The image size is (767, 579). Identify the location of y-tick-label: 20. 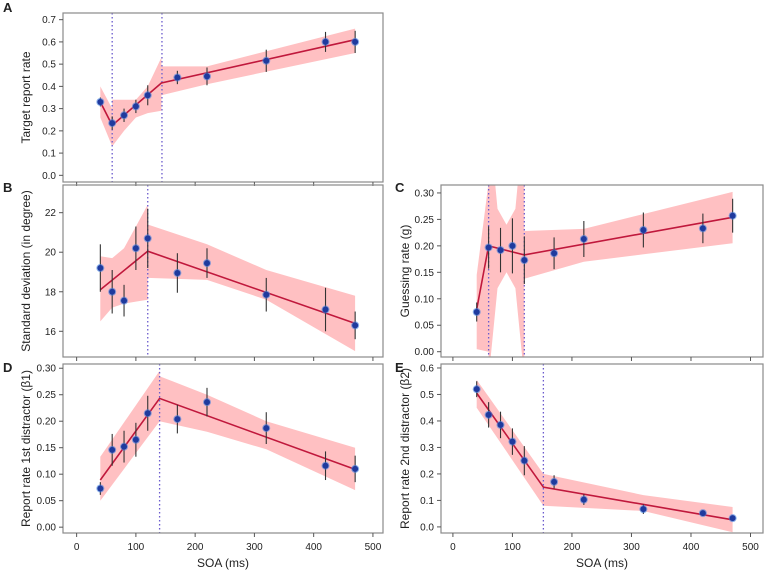
(51, 253).